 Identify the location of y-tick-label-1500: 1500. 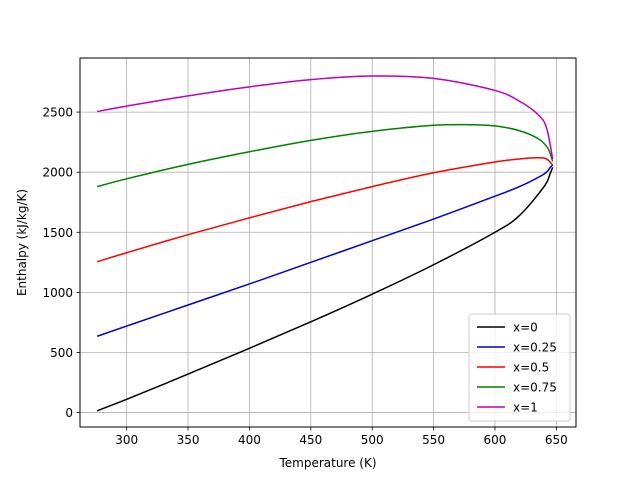
(57, 233).